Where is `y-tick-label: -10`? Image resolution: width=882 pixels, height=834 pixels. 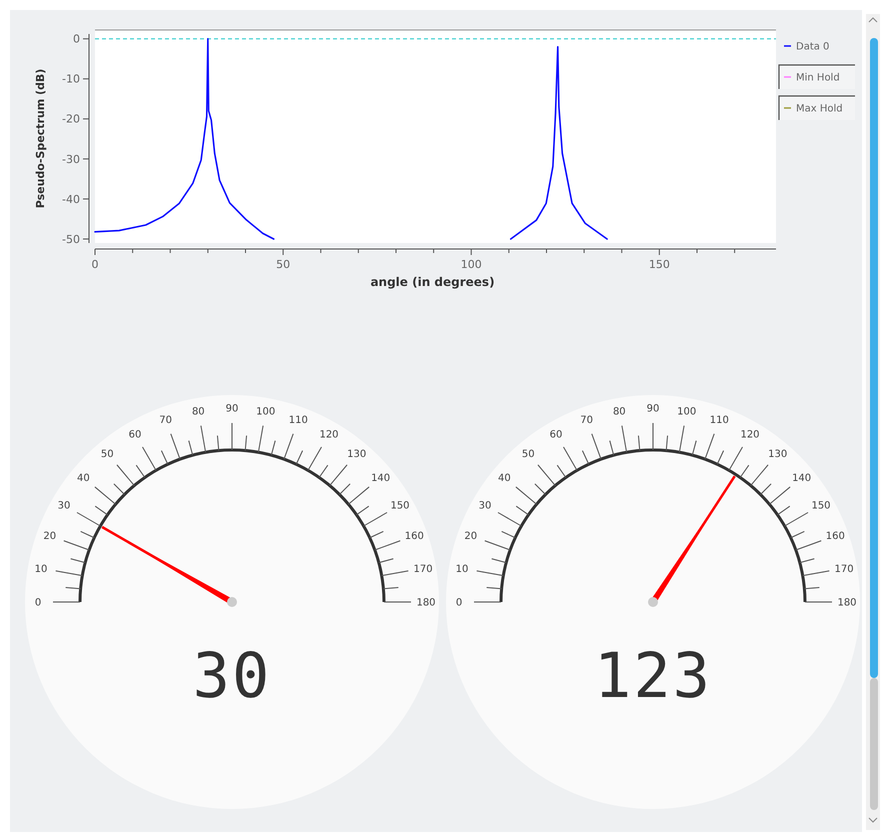
y-tick-label: -10 is located at coordinates (71, 79).